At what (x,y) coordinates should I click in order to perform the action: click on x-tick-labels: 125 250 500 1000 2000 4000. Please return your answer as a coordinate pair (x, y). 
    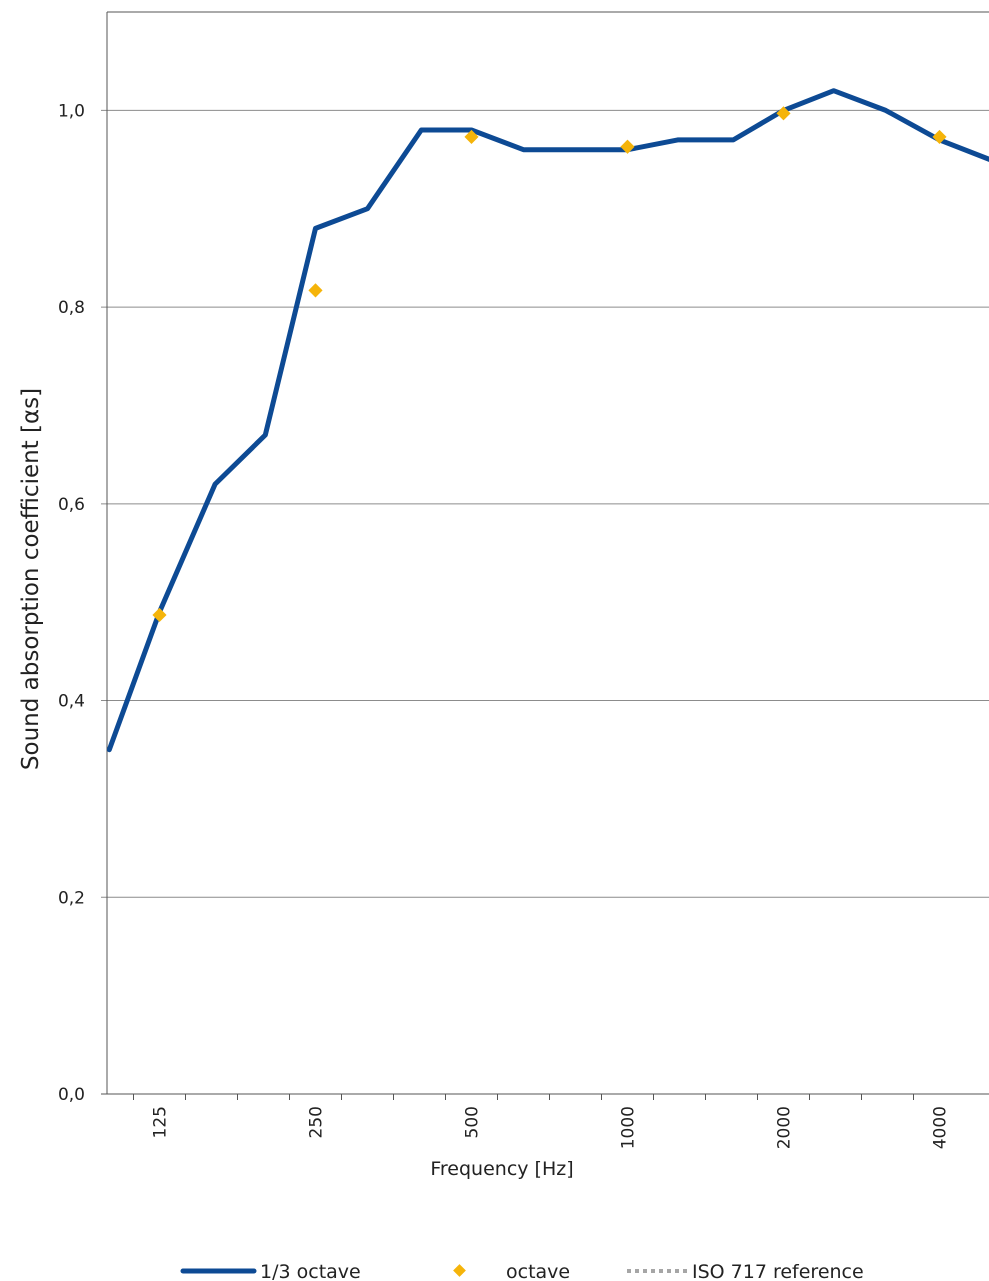
    Looking at the image, I should click on (551, 1127).